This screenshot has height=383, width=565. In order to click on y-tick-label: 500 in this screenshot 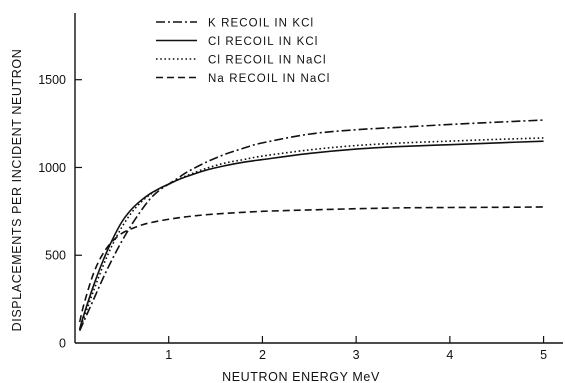, I will do `click(55, 256)`.